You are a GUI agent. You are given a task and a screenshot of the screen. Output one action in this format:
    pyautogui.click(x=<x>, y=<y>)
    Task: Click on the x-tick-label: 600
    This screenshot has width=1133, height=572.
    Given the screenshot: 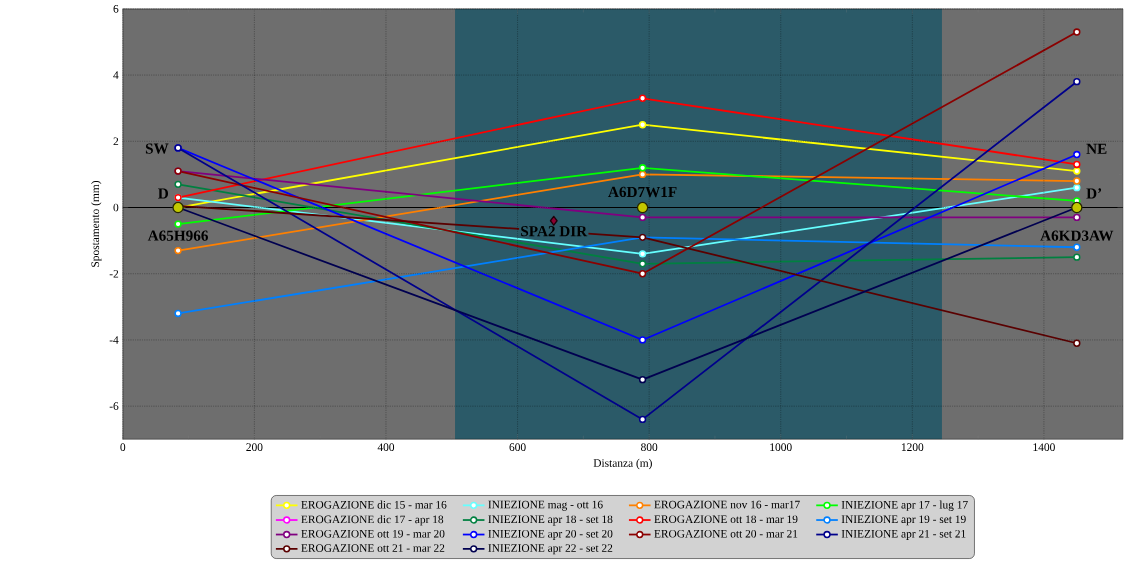 What is the action you would take?
    pyautogui.click(x=517, y=447)
    